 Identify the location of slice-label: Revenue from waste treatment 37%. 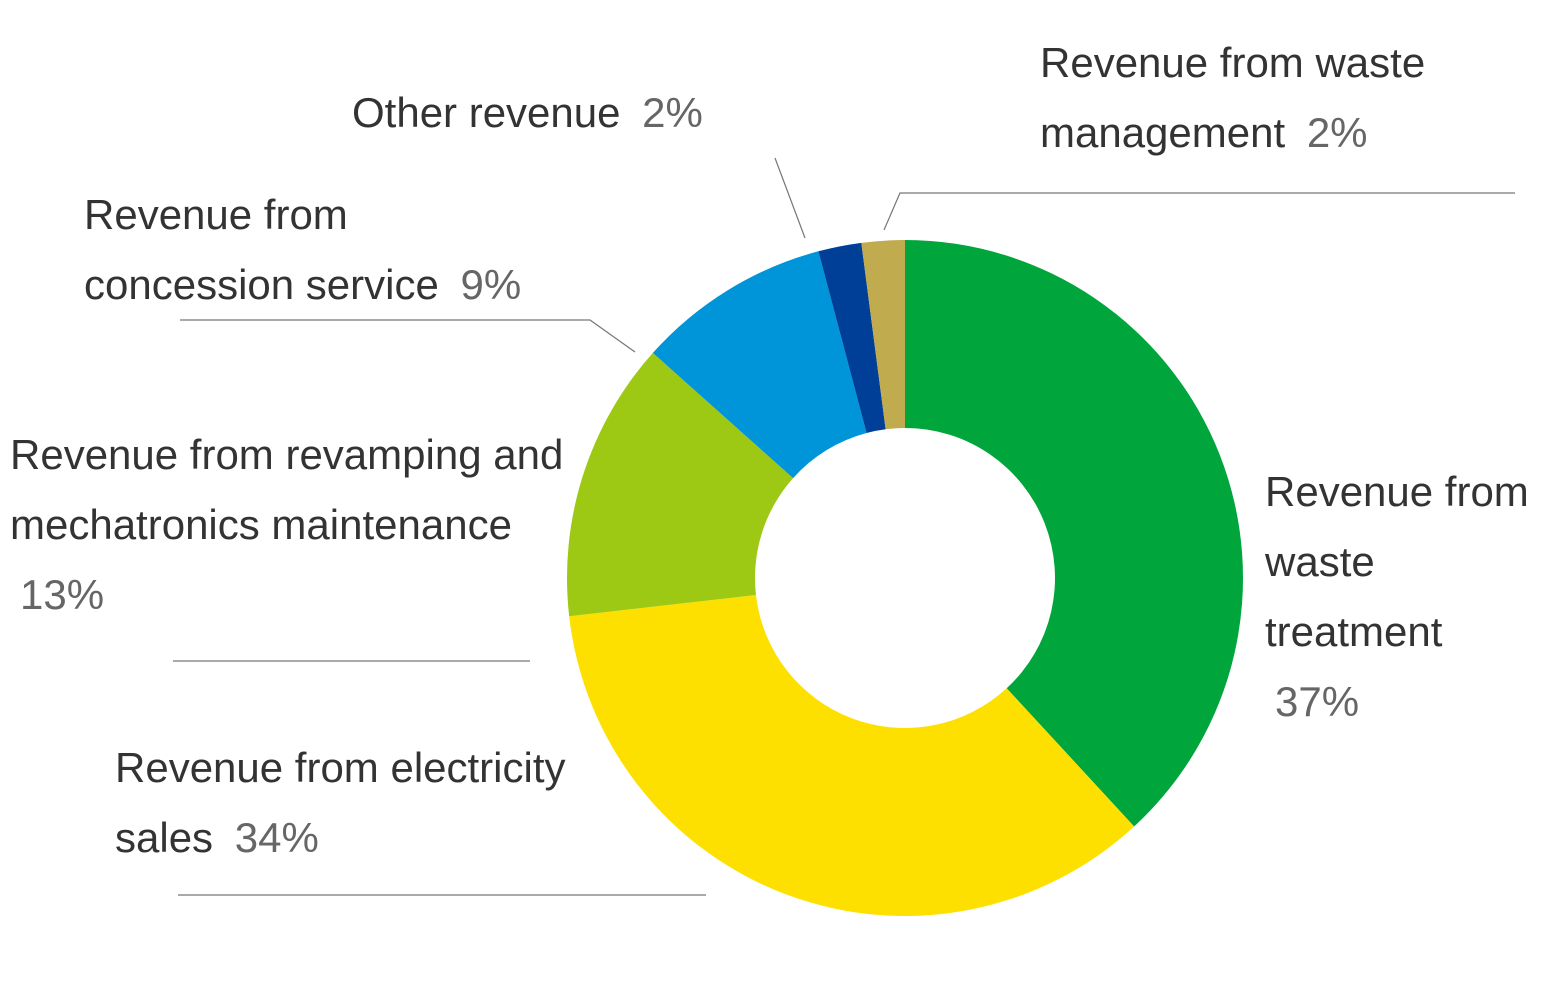
(1400, 597).